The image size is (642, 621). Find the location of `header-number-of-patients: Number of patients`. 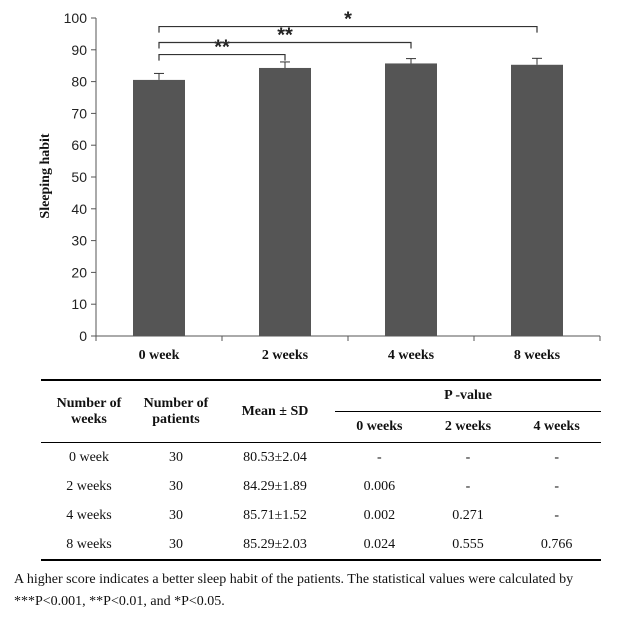

header-number-of-patients: Number of patients is located at coordinates (176, 411).